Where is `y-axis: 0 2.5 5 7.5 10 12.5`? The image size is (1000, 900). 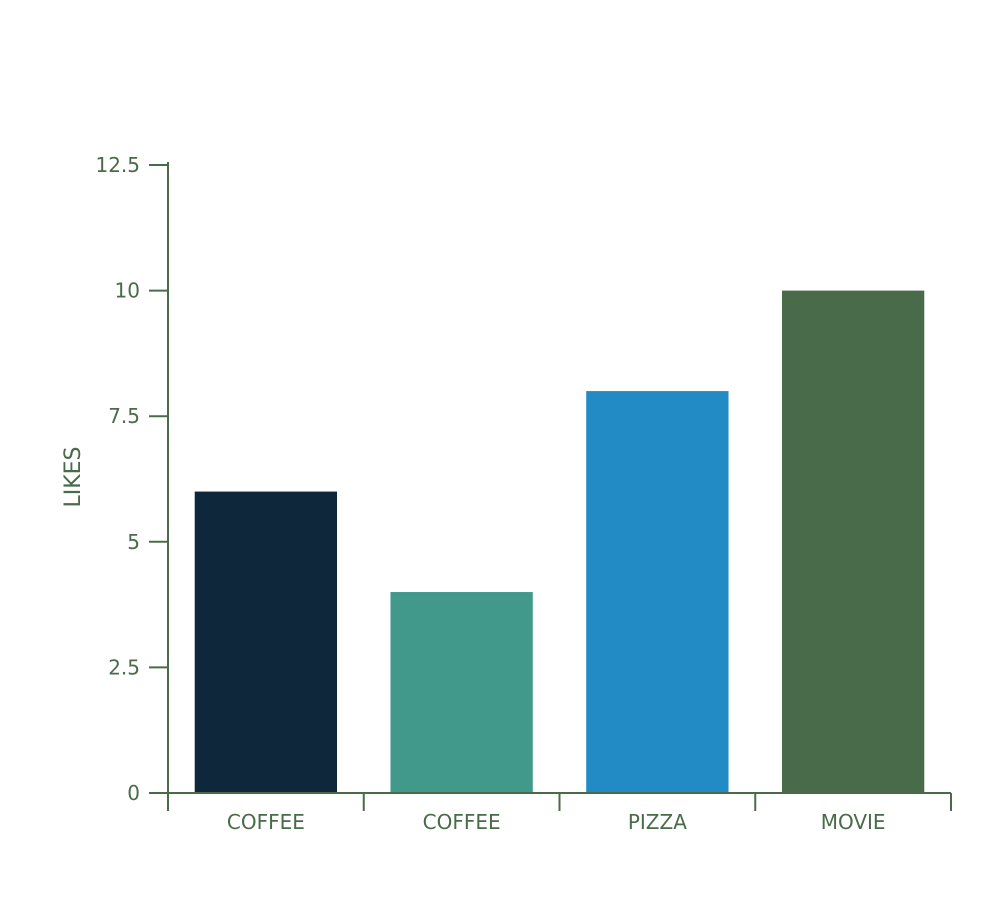 y-axis: 0 2.5 5 7.5 10 12.5 is located at coordinates (132, 479).